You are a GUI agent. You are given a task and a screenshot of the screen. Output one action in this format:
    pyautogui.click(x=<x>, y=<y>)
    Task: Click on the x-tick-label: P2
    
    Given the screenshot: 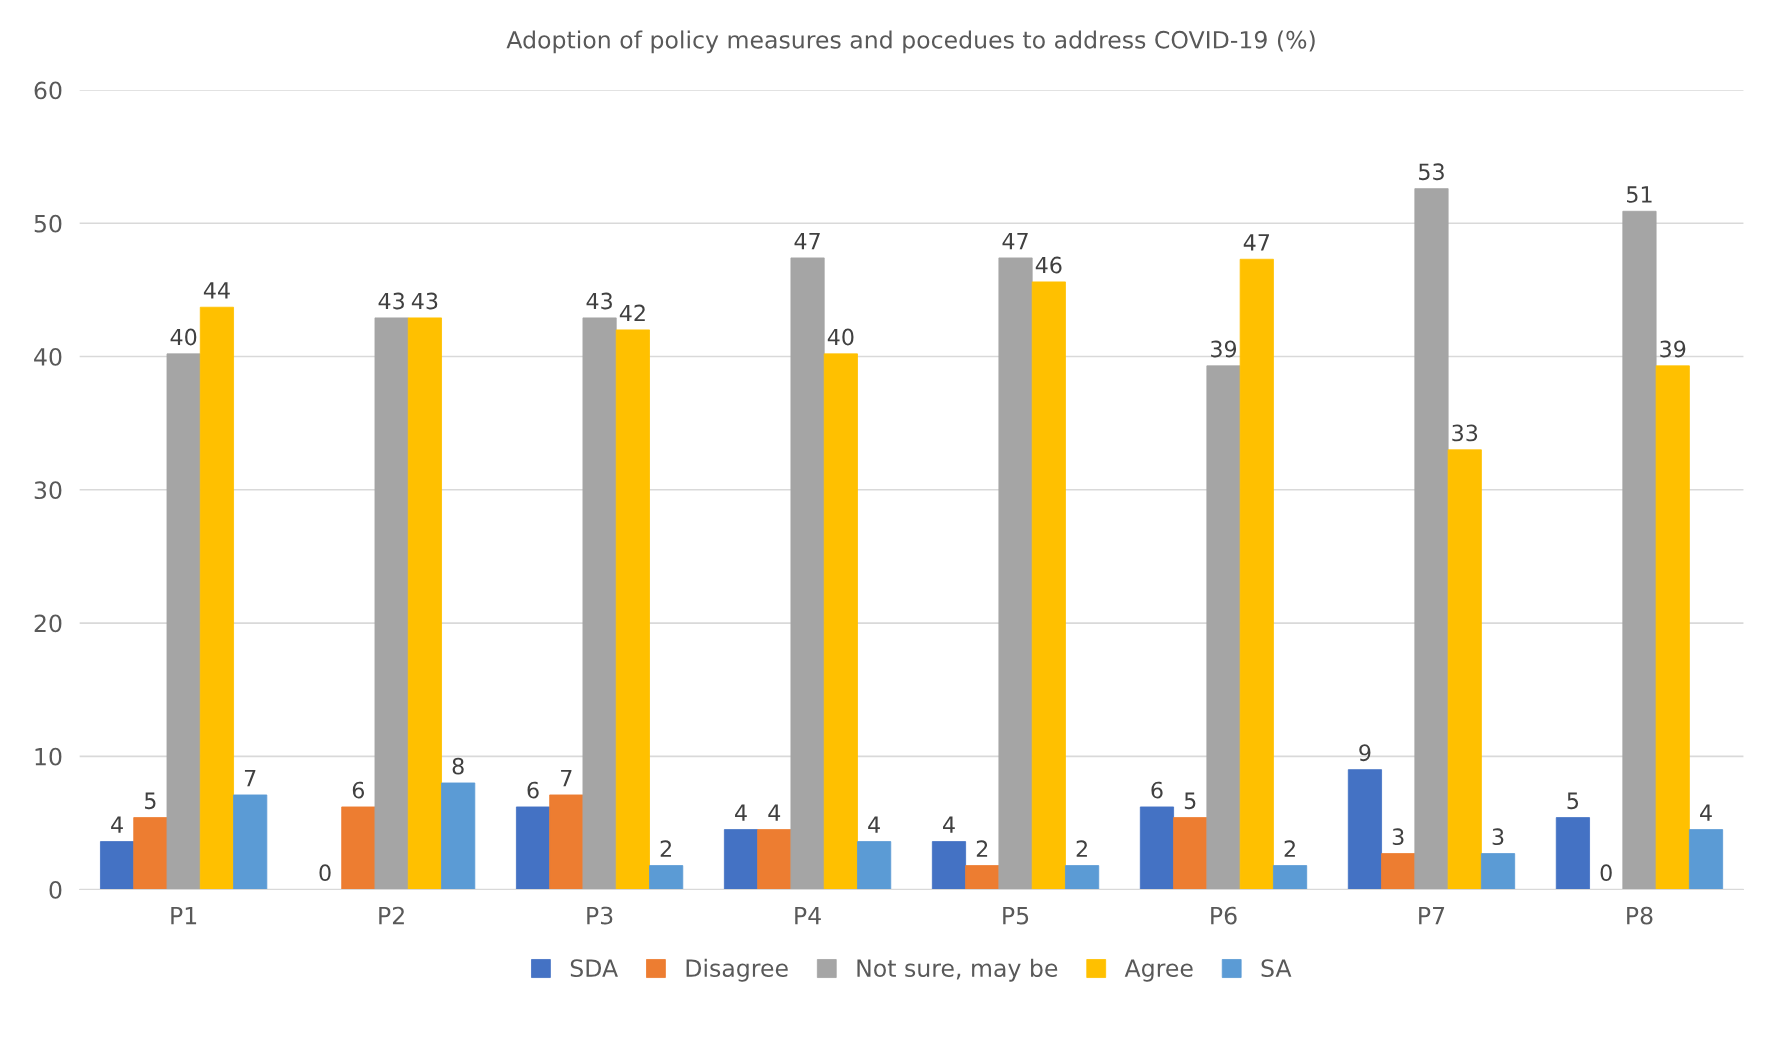 What is the action you would take?
    pyautogui.click(x=391, y=915)
    